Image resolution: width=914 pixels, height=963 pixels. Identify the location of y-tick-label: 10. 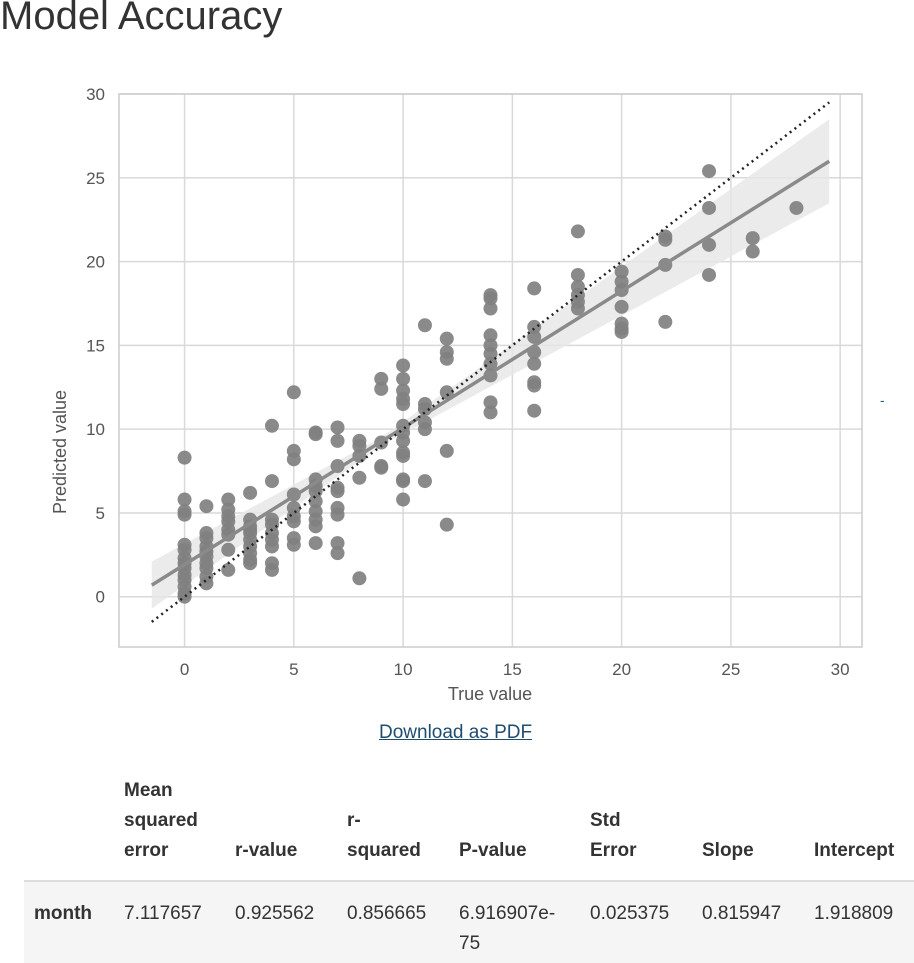
(95, 429).